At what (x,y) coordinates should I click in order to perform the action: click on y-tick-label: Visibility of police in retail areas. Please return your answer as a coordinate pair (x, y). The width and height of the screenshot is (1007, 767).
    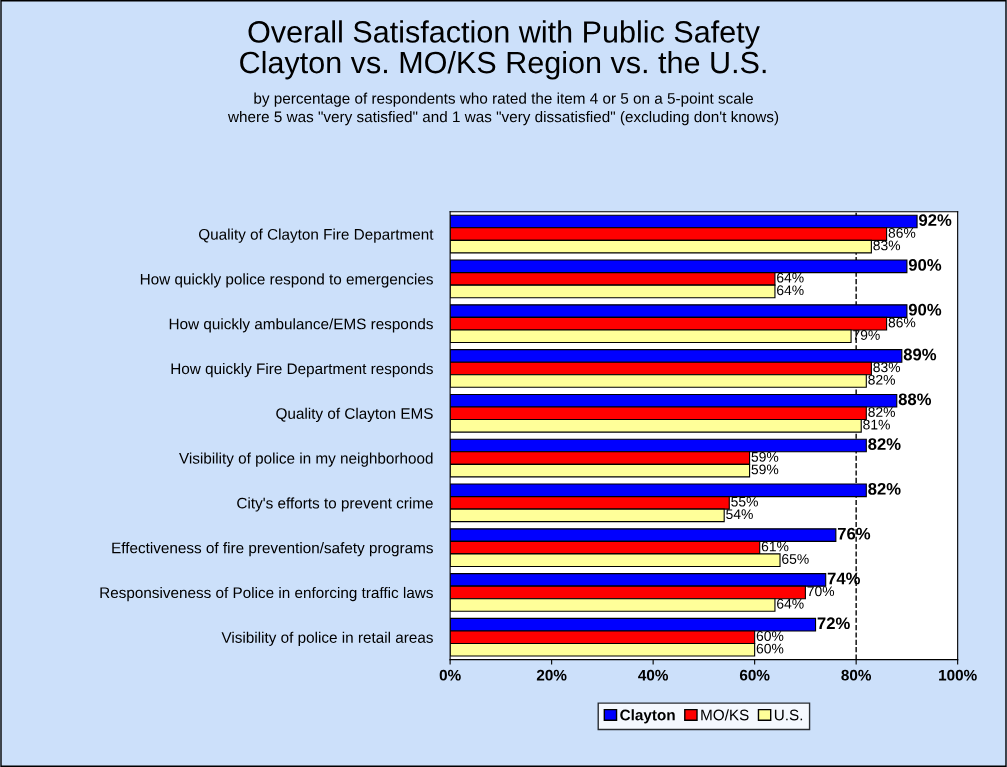
    Looking at the image, I should click on (327, 638).